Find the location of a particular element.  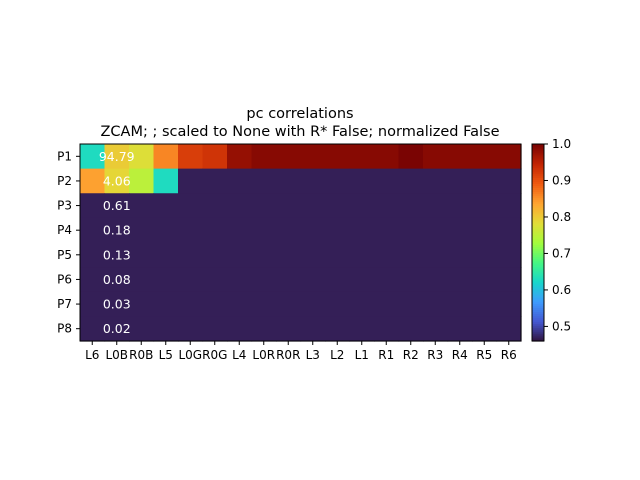

x-tick-label: L4 is located at coordinates (239, 355).